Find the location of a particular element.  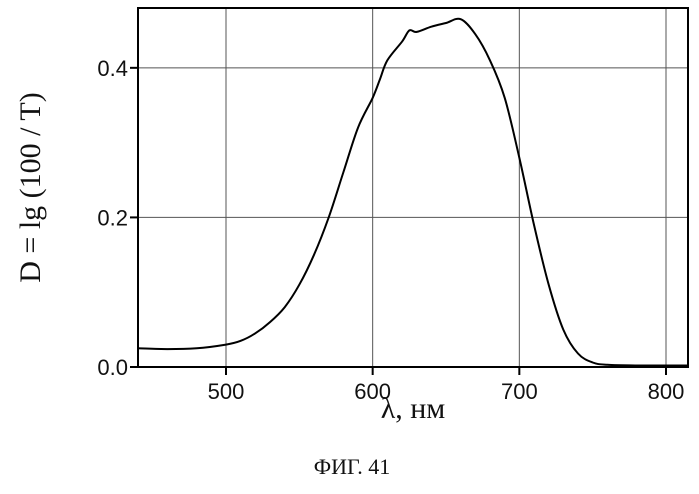

y-tick-label: 0.0 is located at coordinates (112, 367).